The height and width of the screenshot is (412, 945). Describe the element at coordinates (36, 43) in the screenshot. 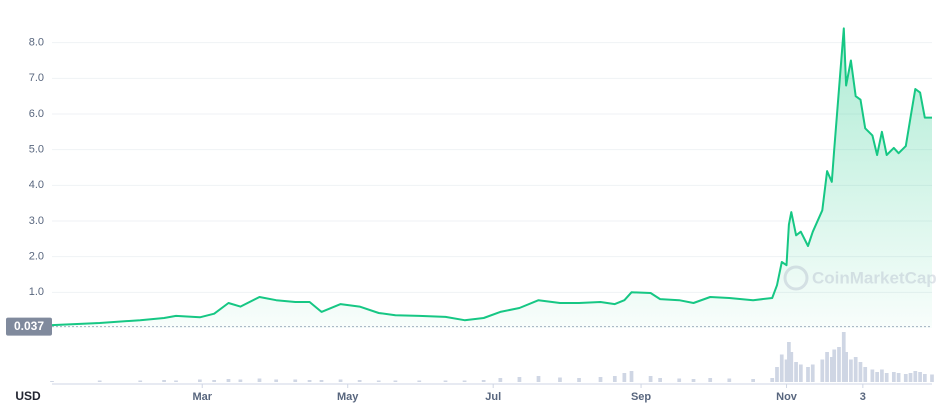

I see `y-tick-label: 8.0` at that location.